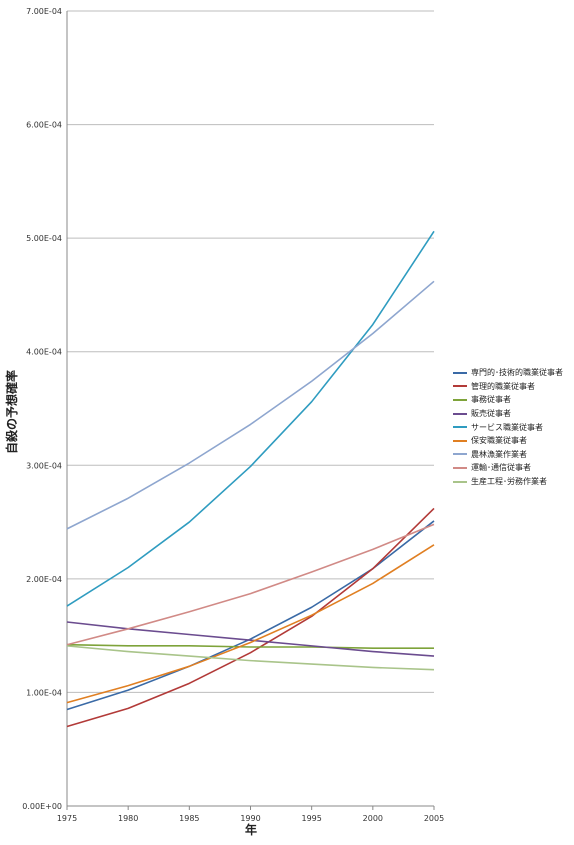 This screenshot has width=574, height=845. Describe the element at coordinates (44, 352) in the screenshot. I see `y-tick-label: 4.00E-04` at that location.